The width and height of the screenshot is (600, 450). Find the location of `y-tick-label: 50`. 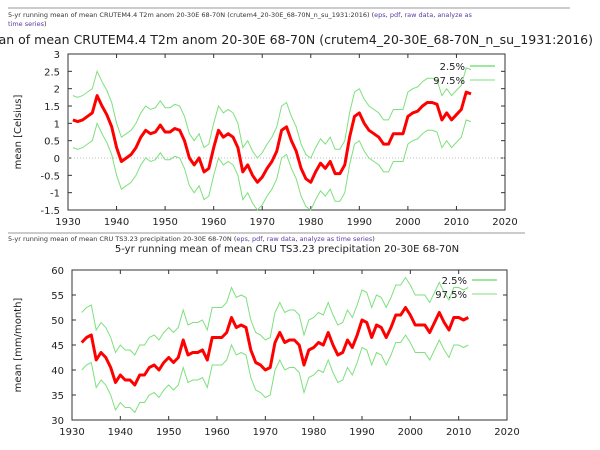

y-tick-label: 50 is located at coordinates (57, 321).